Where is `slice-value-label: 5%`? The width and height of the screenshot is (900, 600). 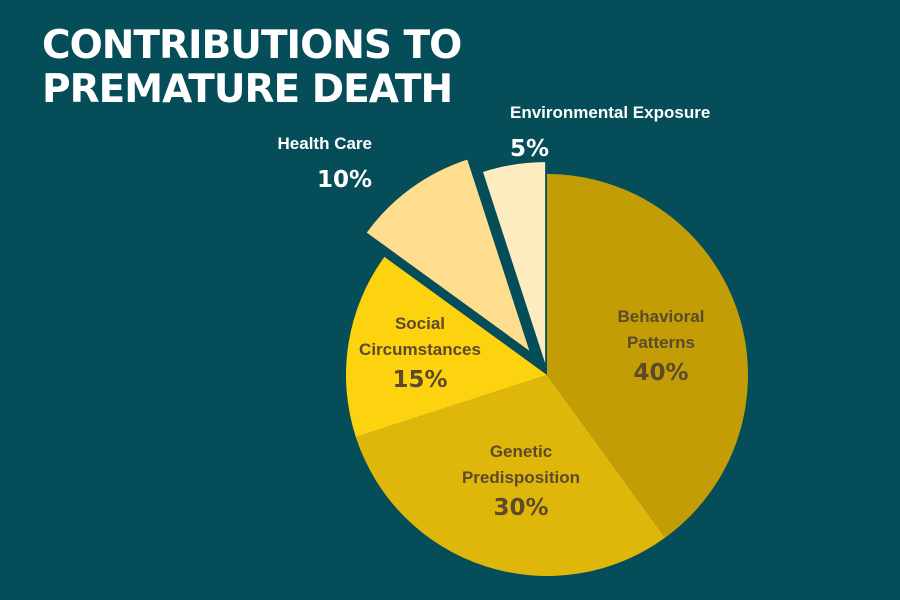 slice-value-label: 5% is located at coordinates (529, 149).